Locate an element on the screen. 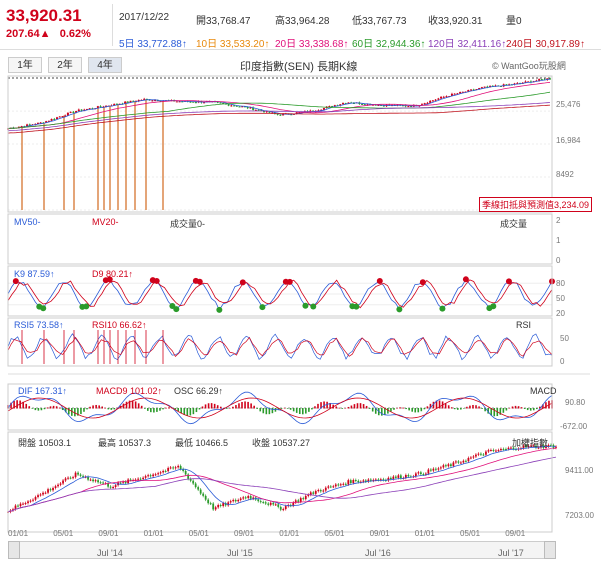  scroller-right-handle is located at coordinates (550, 550).